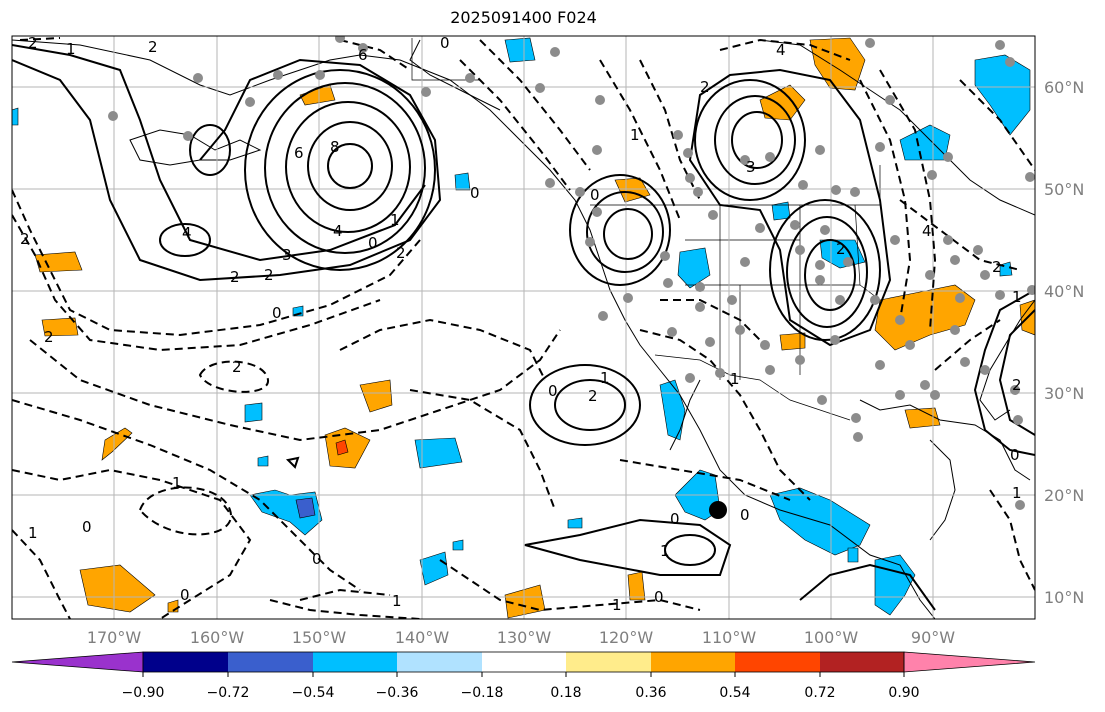 Image resolution: width=1105 pixels, height=712 pixels. Describe the element at coordinates (1064, 291) in the screenshot. I see `lat-label: 40°N` at that location.